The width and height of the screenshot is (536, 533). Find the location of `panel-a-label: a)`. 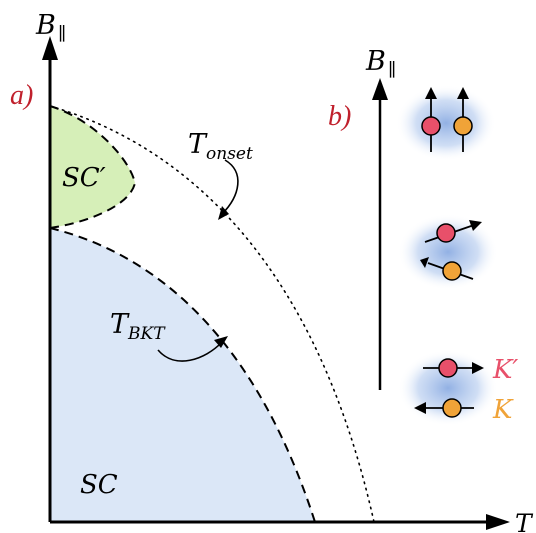

panel-a-label: a) is located at coordinates (21, 95).